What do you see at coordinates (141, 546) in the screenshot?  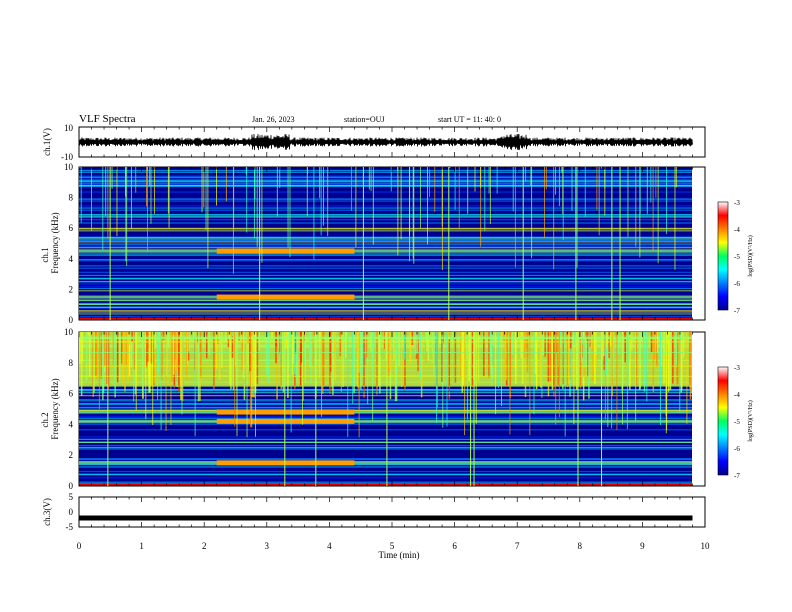 I see `xtick-label-1: 1` at bounding box center [141, 546].